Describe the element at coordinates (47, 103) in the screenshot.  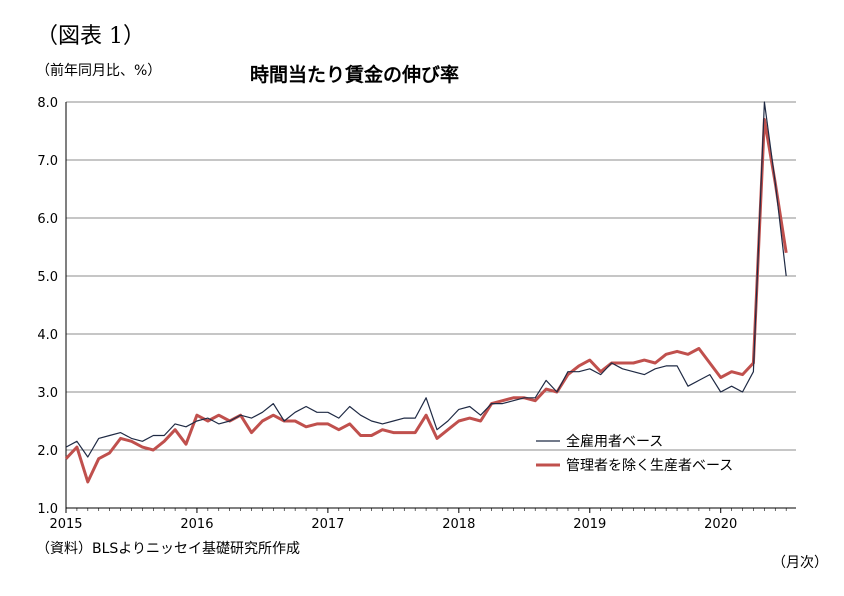
I see `y-tick-label: 8.0` at that location.